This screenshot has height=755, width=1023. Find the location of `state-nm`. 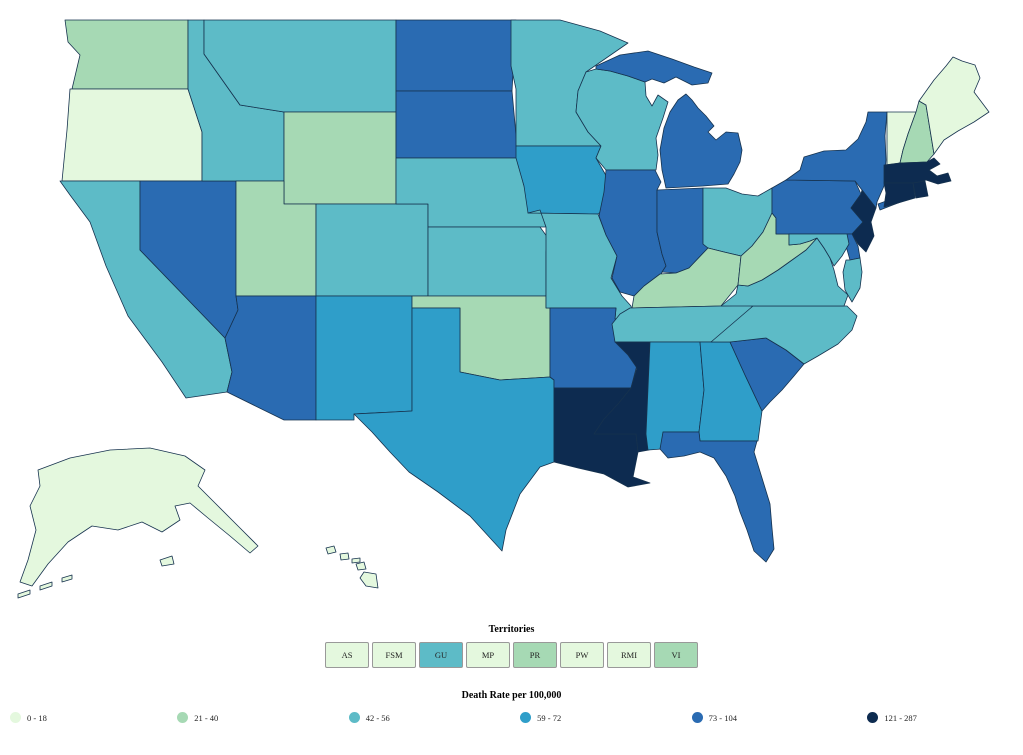

state-nm is located at coordinates (364, 358).